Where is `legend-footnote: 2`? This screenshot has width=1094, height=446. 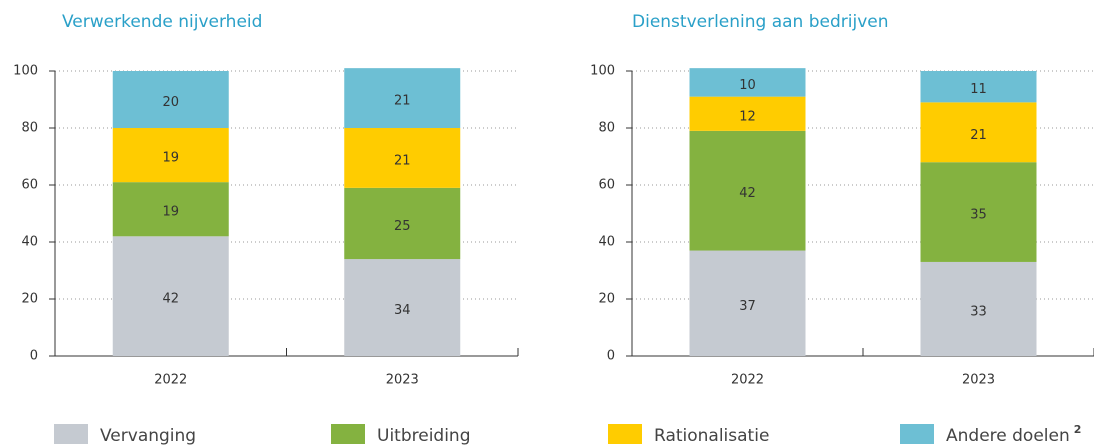 legend-footnote: 2 is located at coordinates (1078, 429).